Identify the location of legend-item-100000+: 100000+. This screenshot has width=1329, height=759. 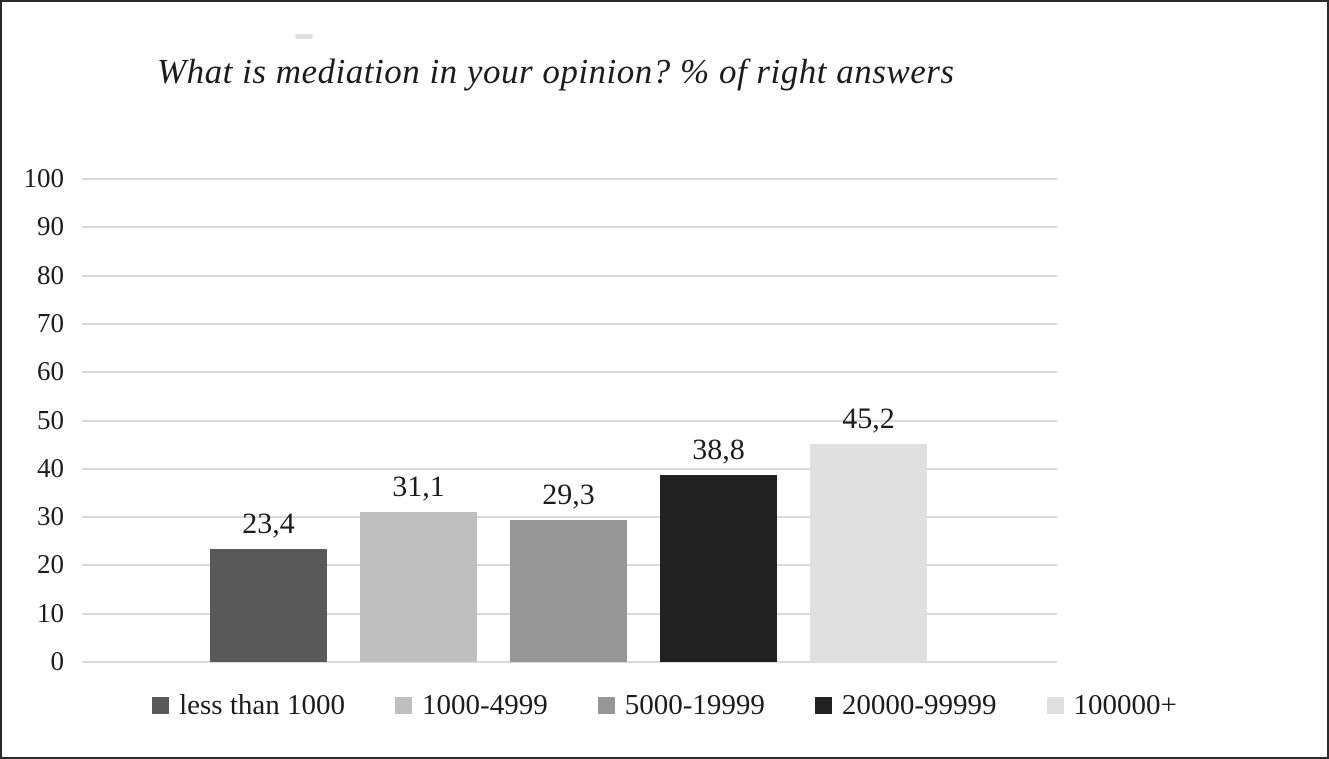
(1111, 705).